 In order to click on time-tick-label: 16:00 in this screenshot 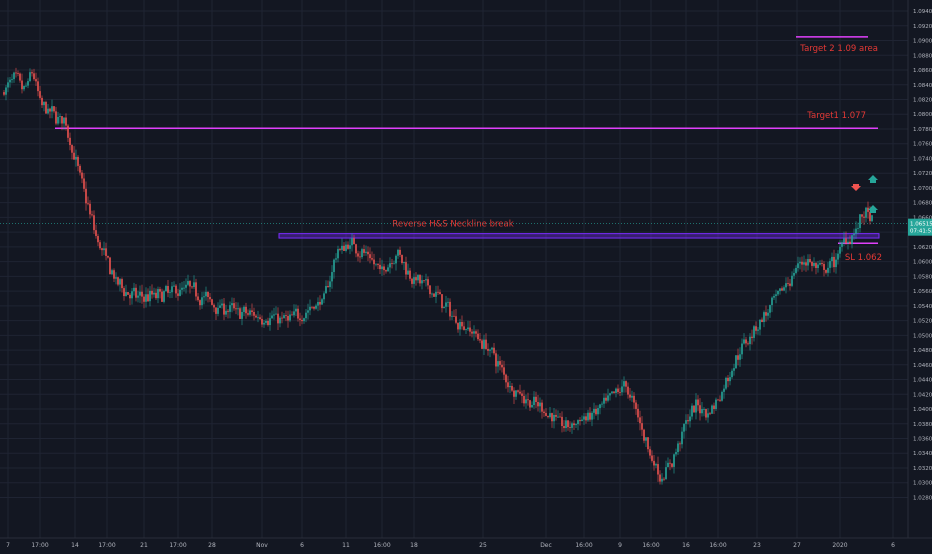, I will do `click(583, 545)`.